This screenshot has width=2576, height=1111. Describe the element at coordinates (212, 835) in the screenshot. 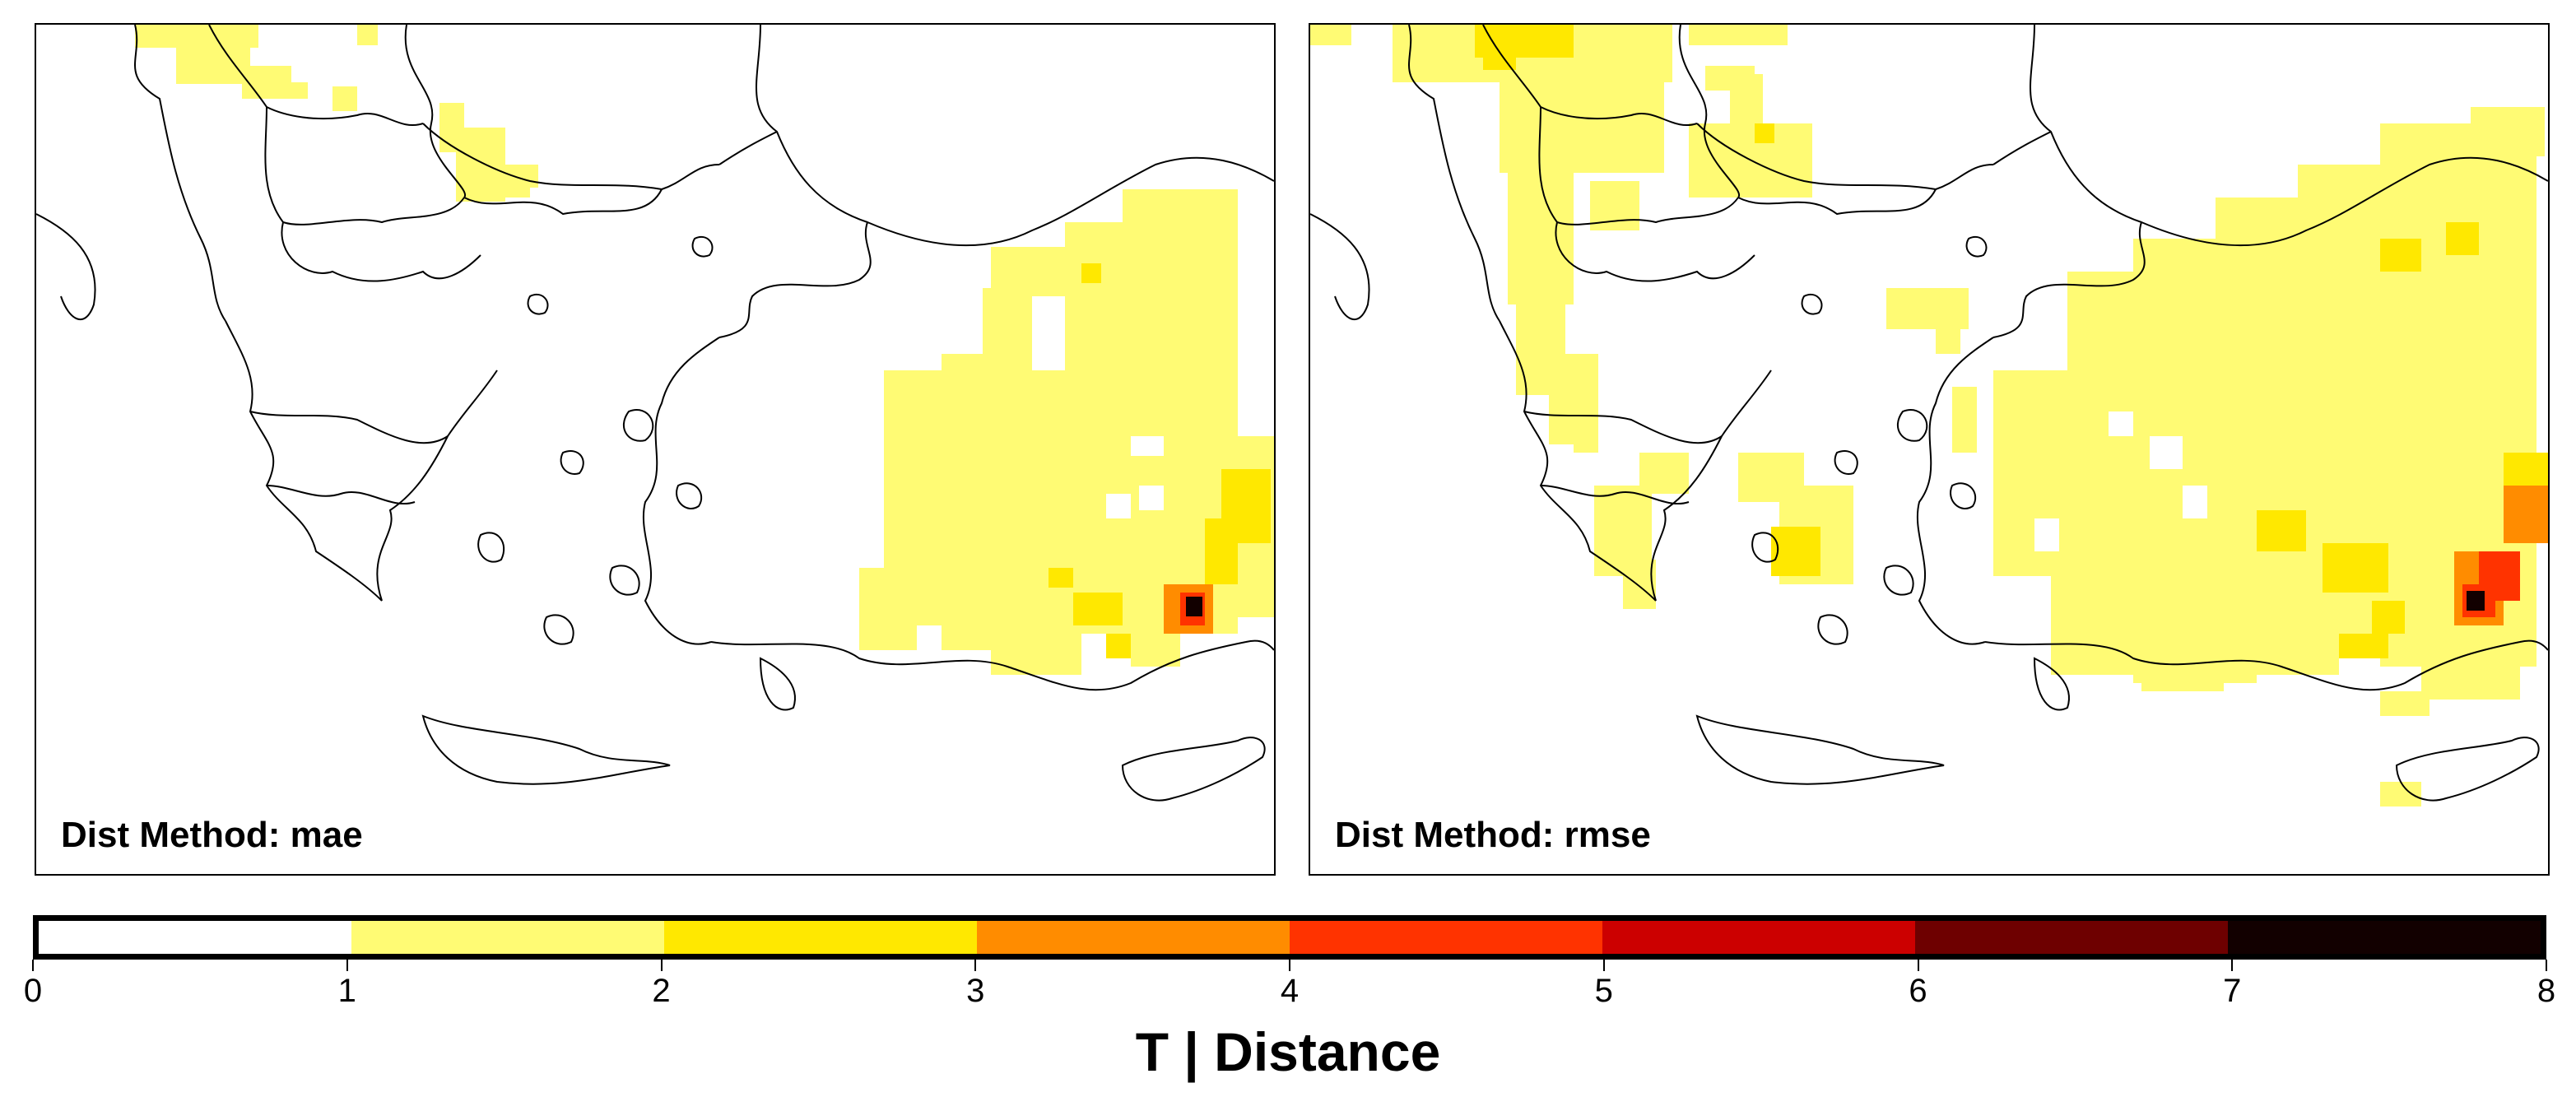

I see `panel-label-mae: Dist Method: mae` at that location.